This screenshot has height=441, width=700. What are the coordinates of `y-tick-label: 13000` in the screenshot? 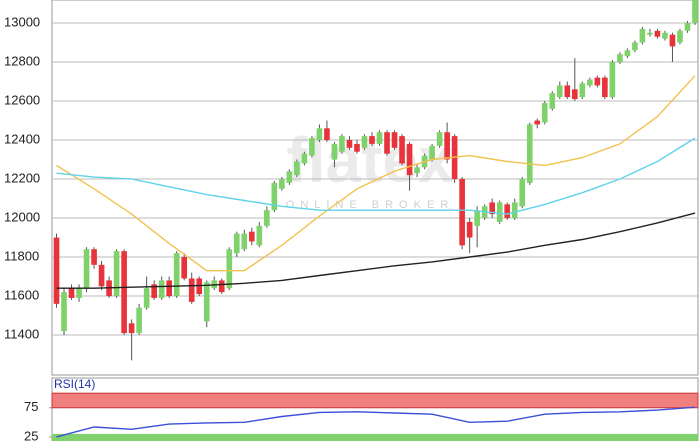 It's located at (22, 21).